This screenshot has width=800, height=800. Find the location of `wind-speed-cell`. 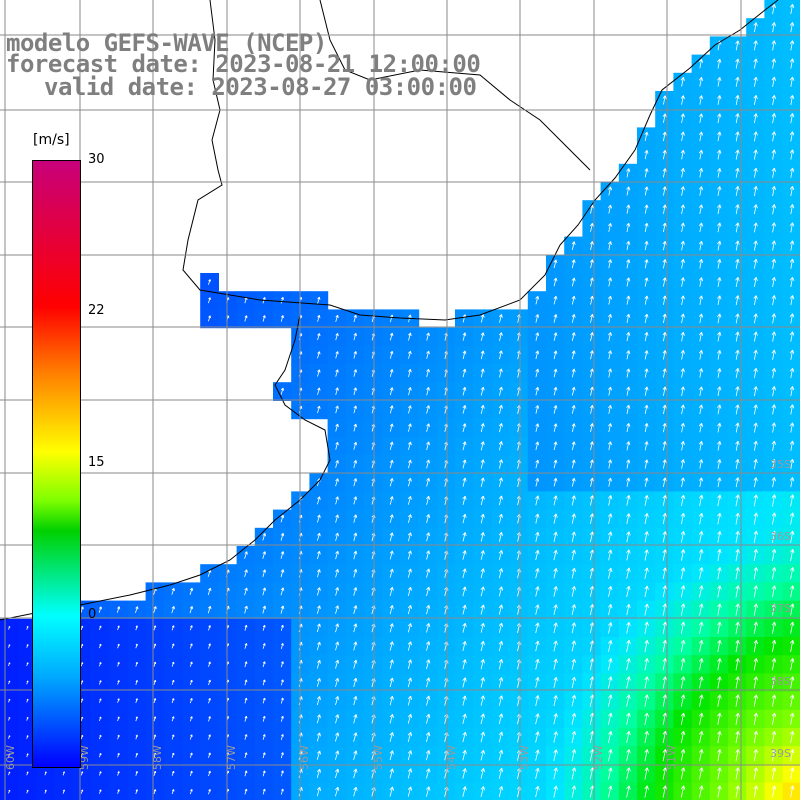

wind-speed-cell is located at coordinates (791, 791).